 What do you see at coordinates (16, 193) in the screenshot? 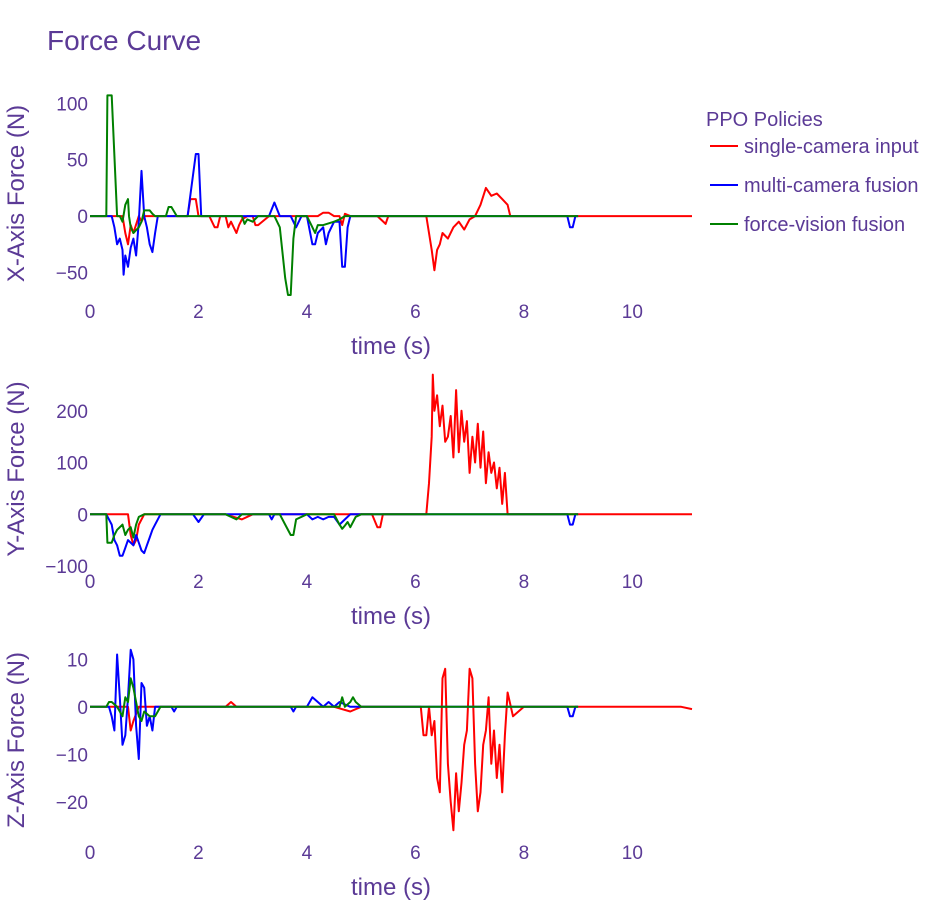
I see `y-axis-title: X-Axis Force (N)` at bounding box center [16, 193].